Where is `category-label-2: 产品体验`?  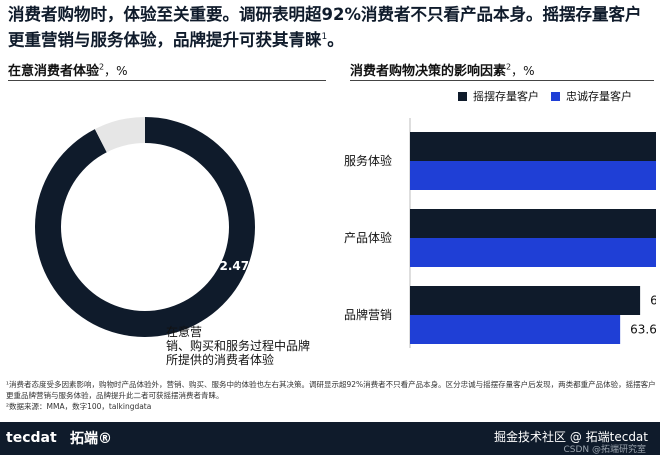 category-label-2: 产品体验 is located at coordinates (368, 237).